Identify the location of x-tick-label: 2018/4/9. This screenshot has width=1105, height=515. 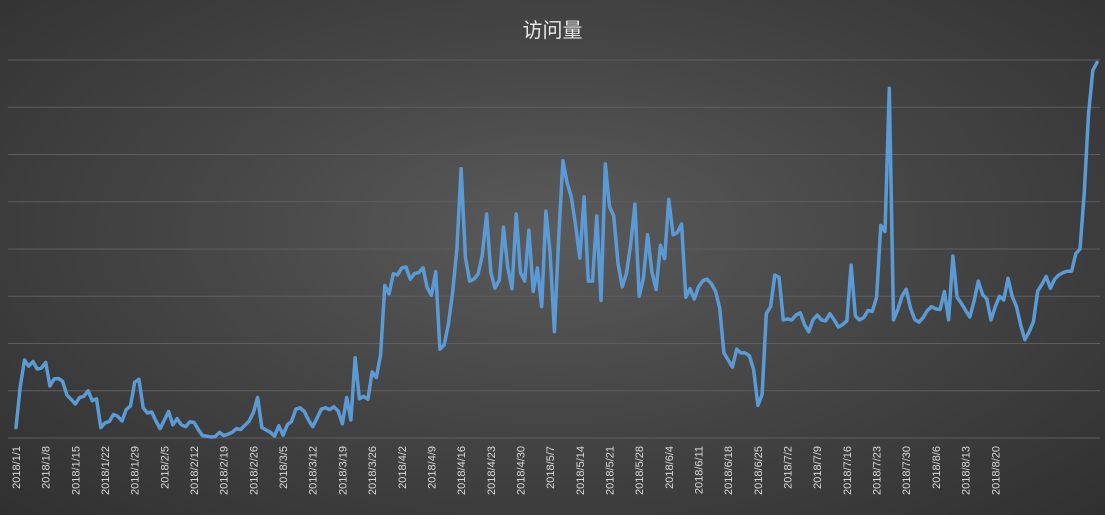
(432, 467).